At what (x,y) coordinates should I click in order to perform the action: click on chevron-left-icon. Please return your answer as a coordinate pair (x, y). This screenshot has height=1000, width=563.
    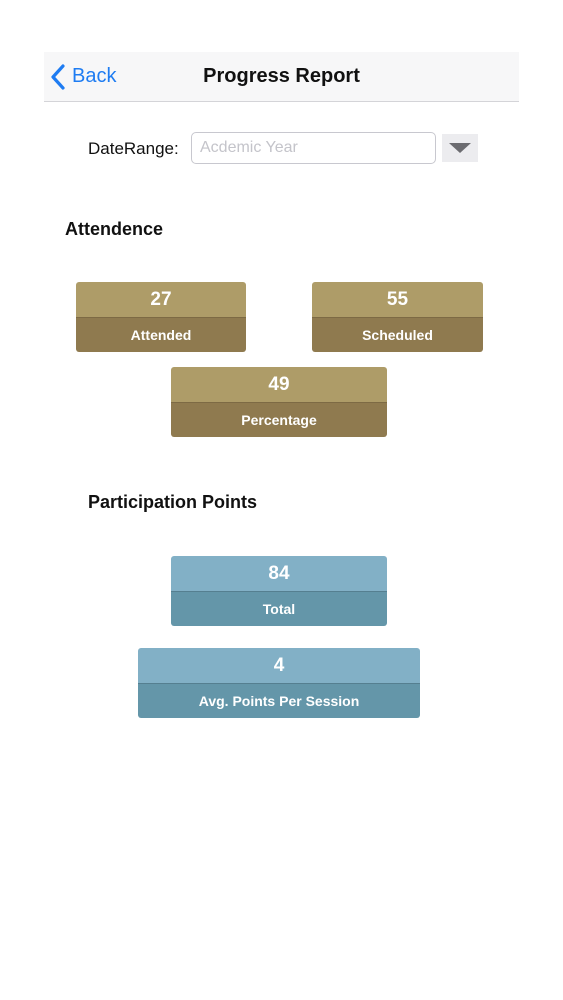
    Looking at the image, I should click on (58, 76).